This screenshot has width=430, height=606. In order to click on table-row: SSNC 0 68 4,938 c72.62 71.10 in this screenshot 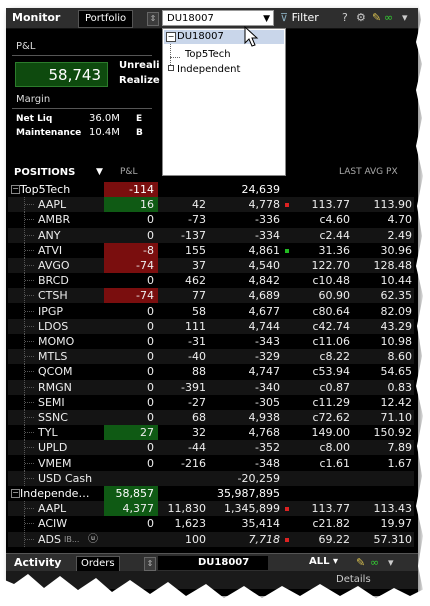, I will do `click(211, 417)`.